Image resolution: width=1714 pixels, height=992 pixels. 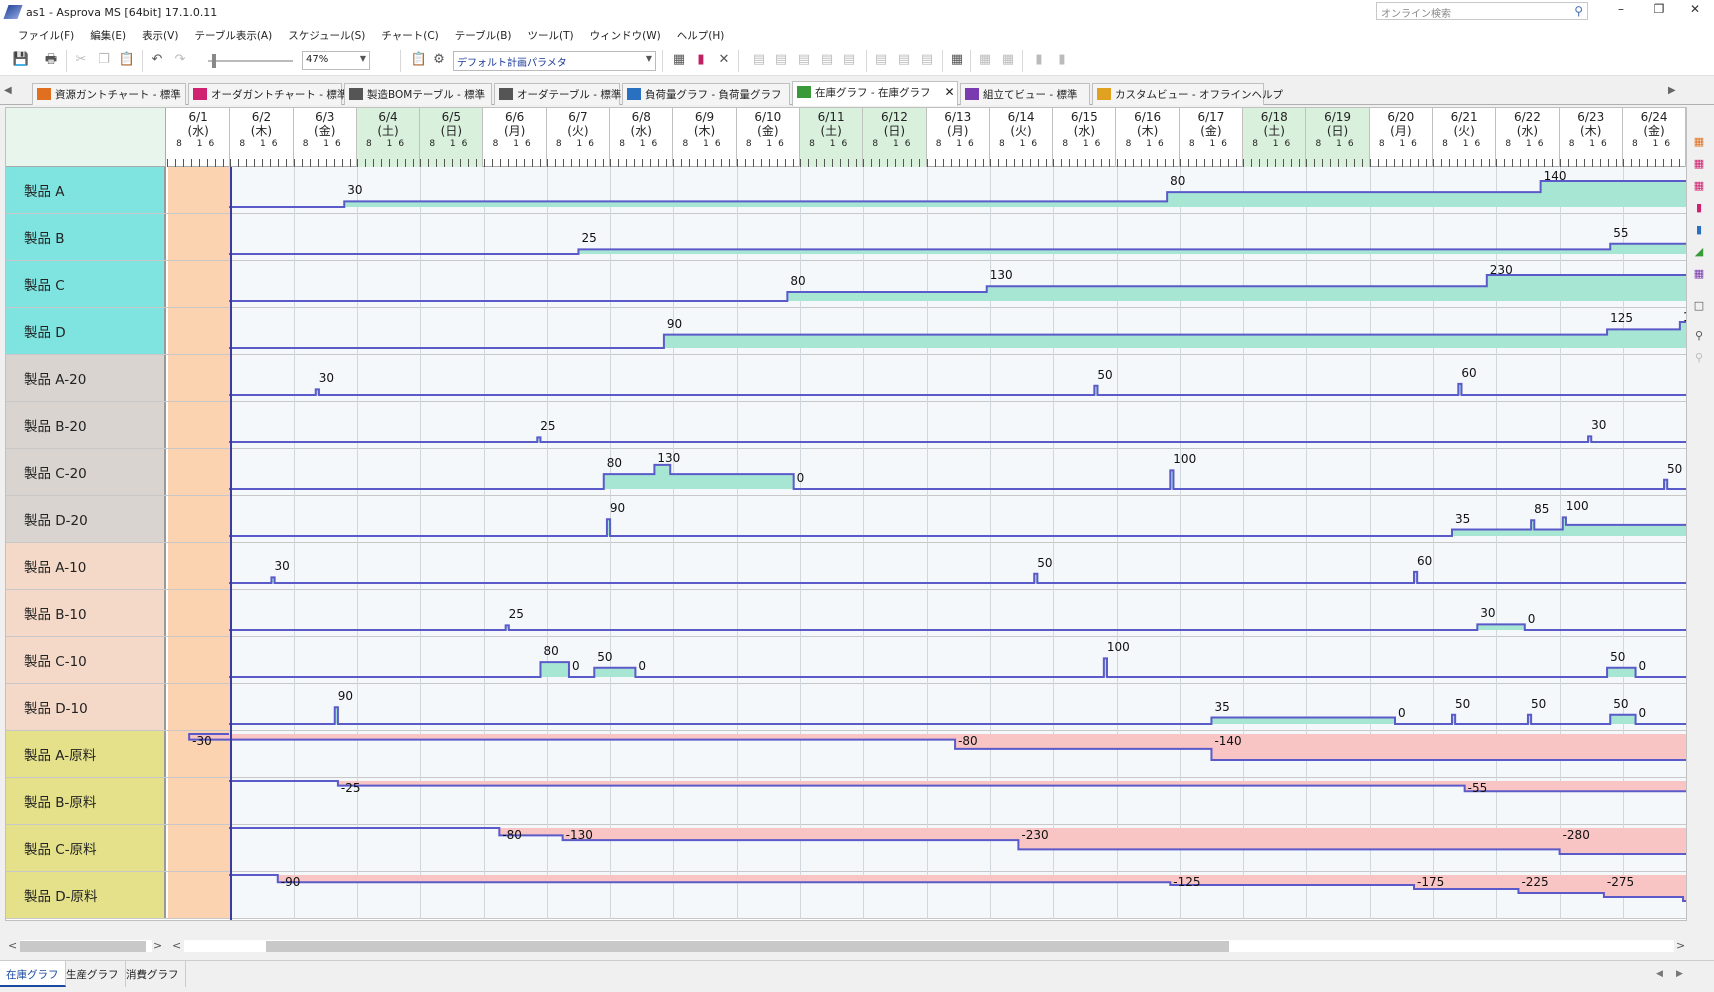 I want to click on tab-1: オーダガントチャート - 標準, so click(x=267, y=94).